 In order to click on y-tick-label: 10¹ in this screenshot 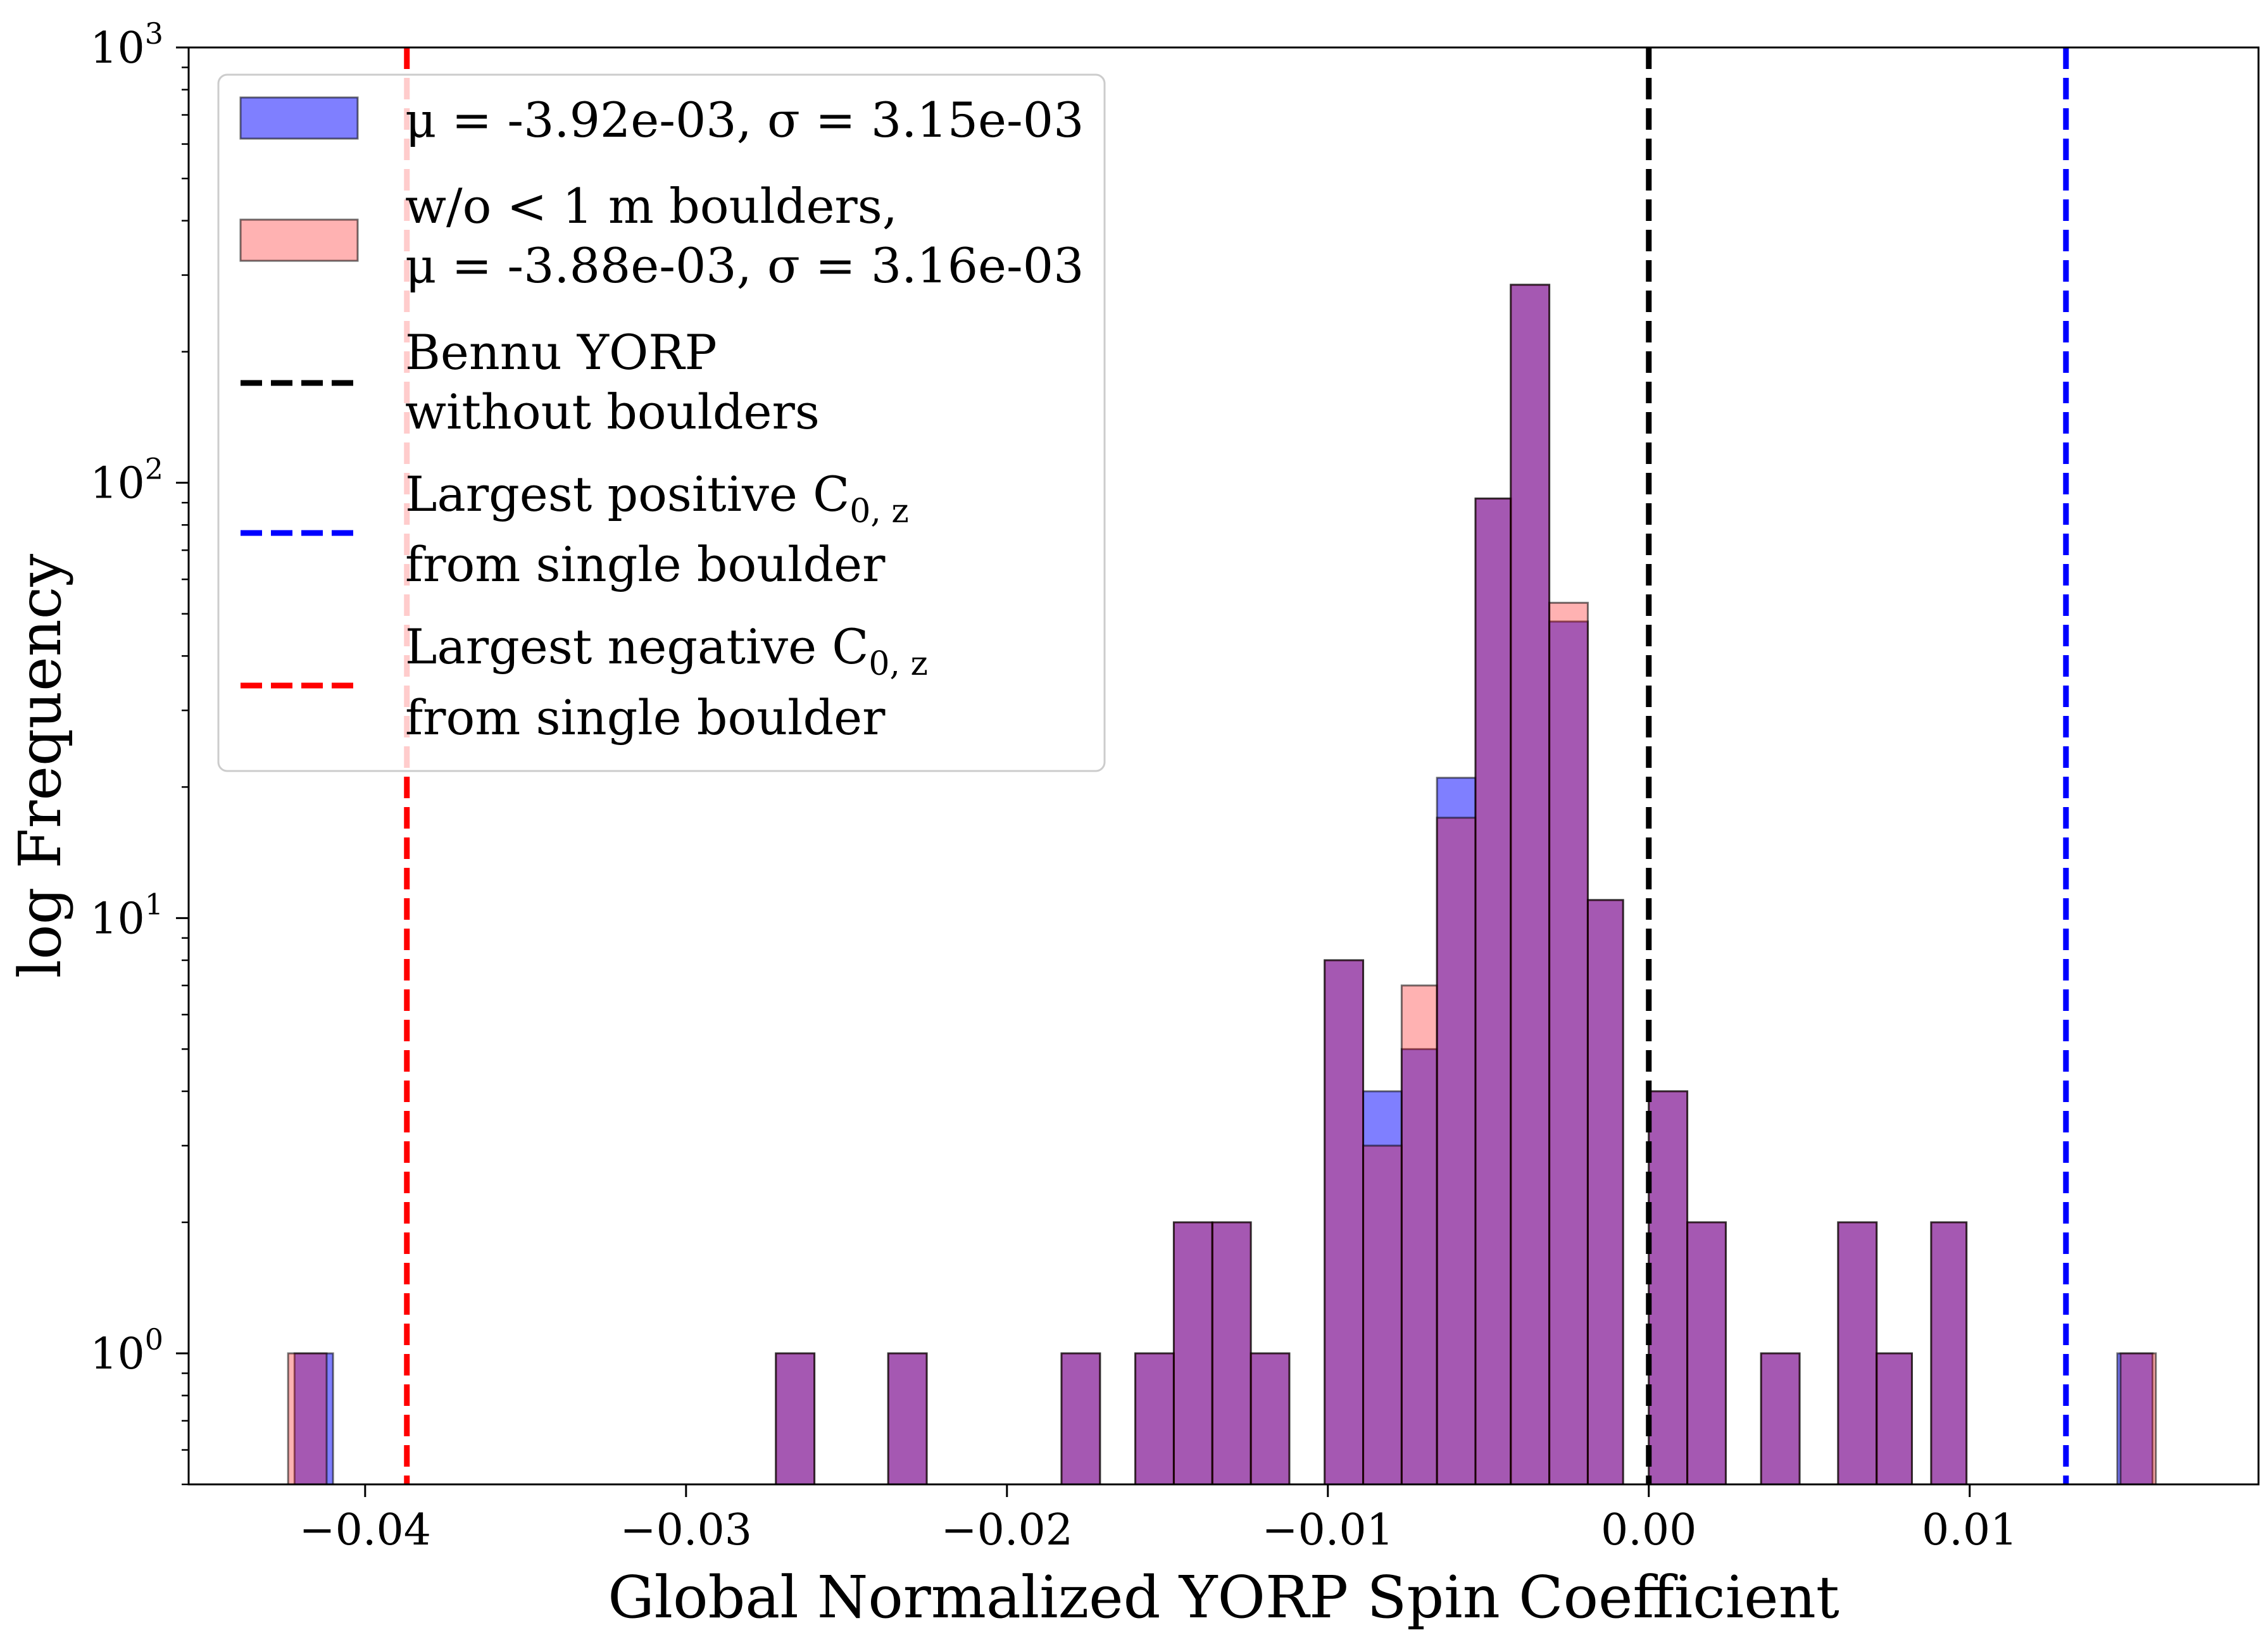, I will do `click(127, 915)`.